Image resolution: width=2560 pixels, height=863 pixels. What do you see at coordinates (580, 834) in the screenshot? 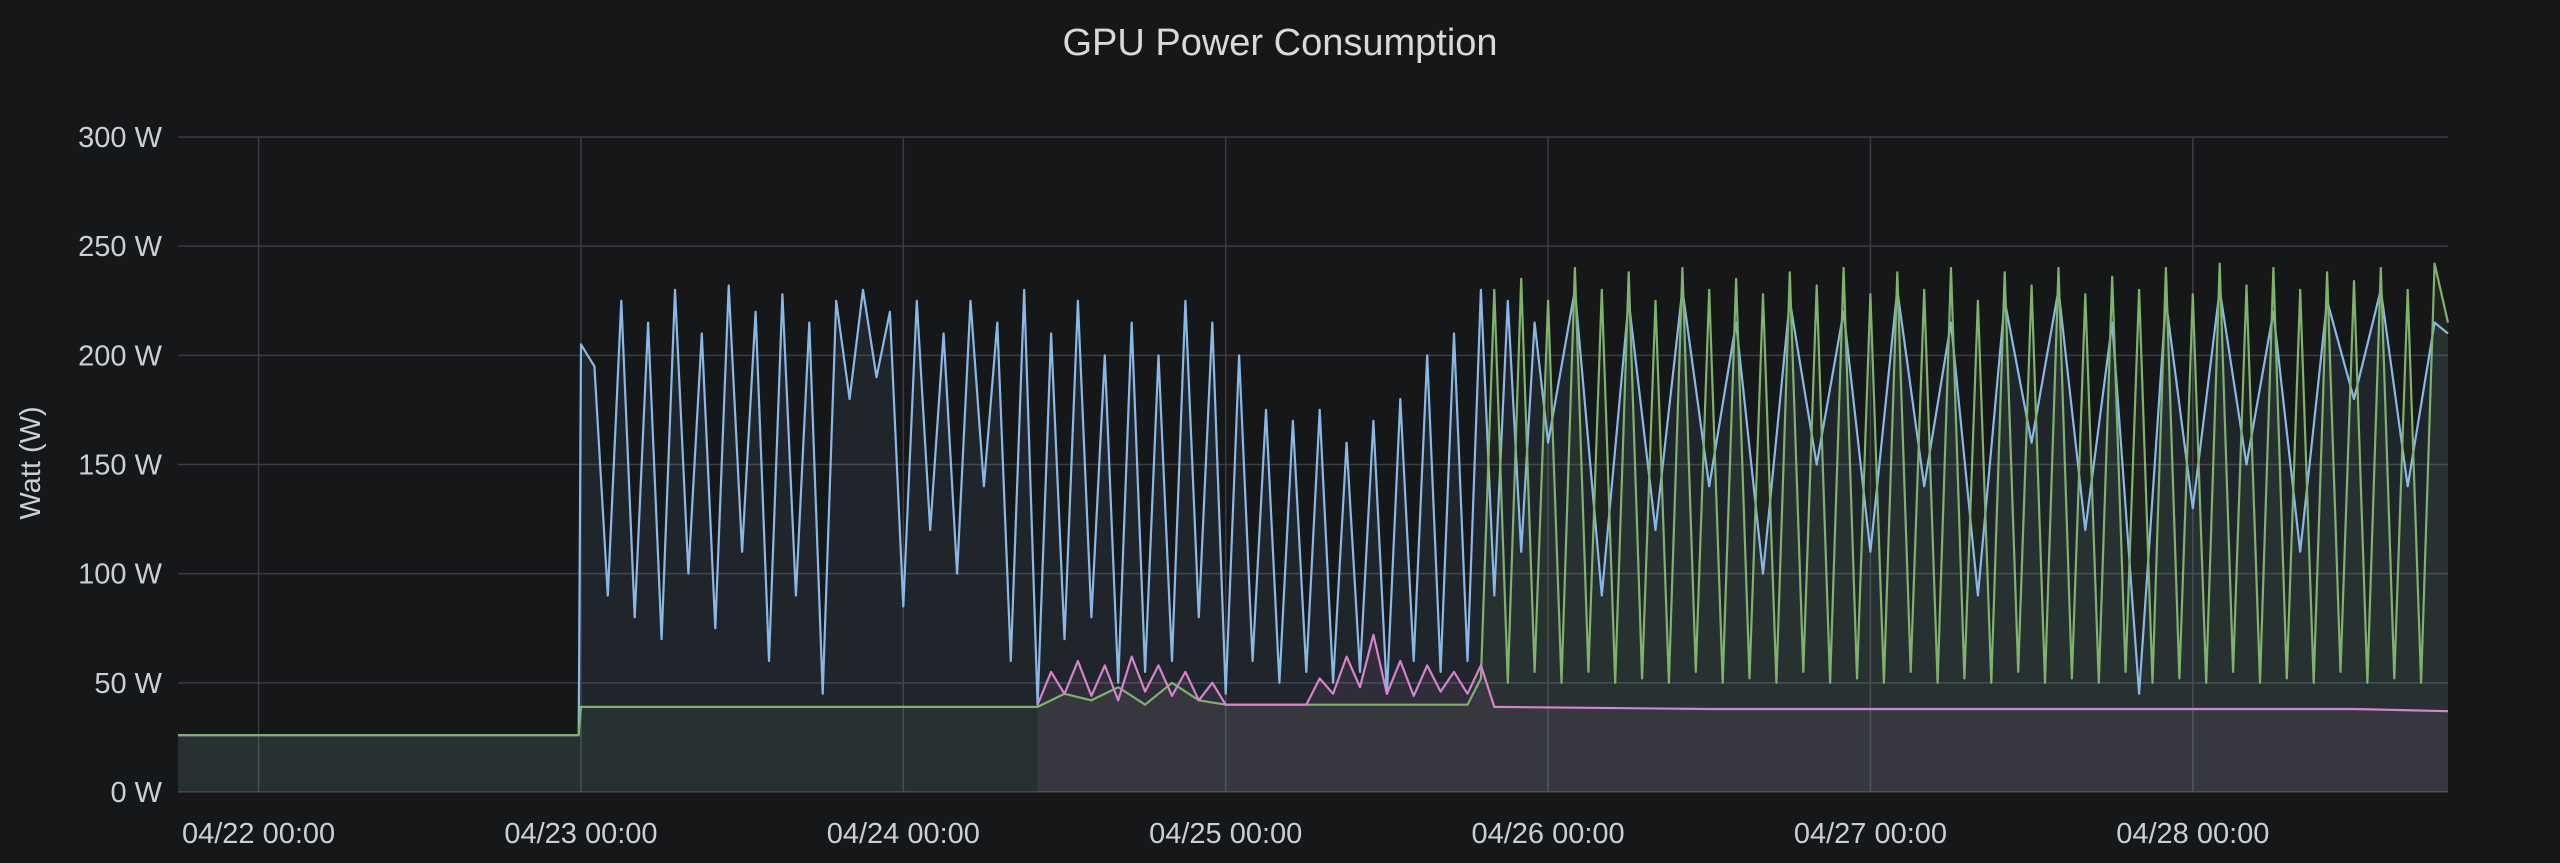
I see `x-tick-label: 04/23 00:00` at bounding box center [580, 834].